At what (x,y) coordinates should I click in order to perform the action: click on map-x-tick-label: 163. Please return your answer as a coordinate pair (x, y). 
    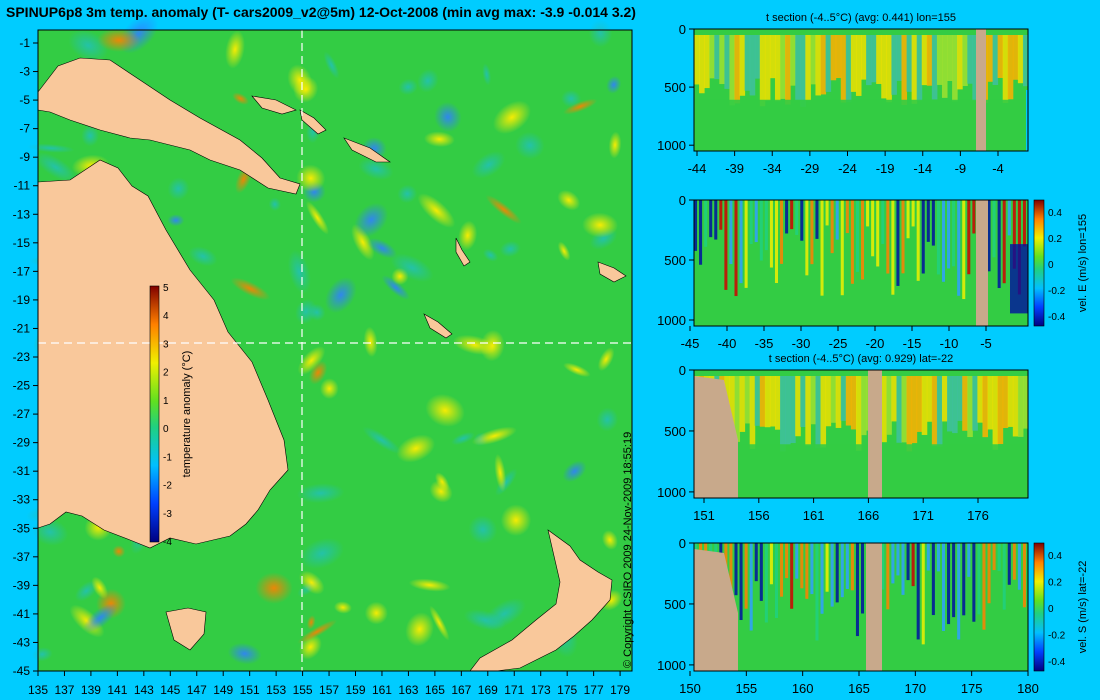
    Looking at the image, I should click on (408, 690).